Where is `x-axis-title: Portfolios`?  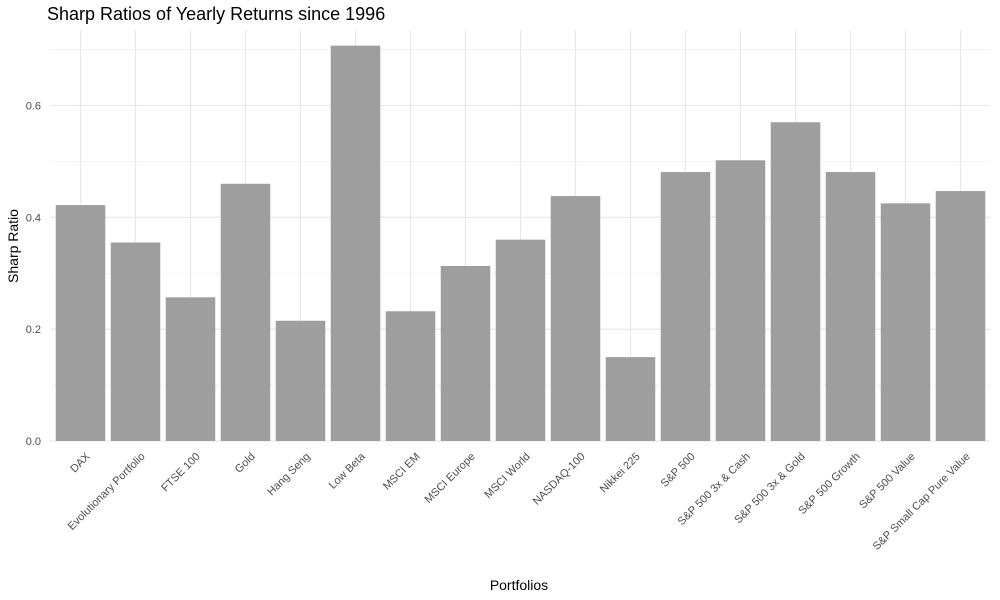 x-axis-title: Portfolios is located at coordinates (519, 585).